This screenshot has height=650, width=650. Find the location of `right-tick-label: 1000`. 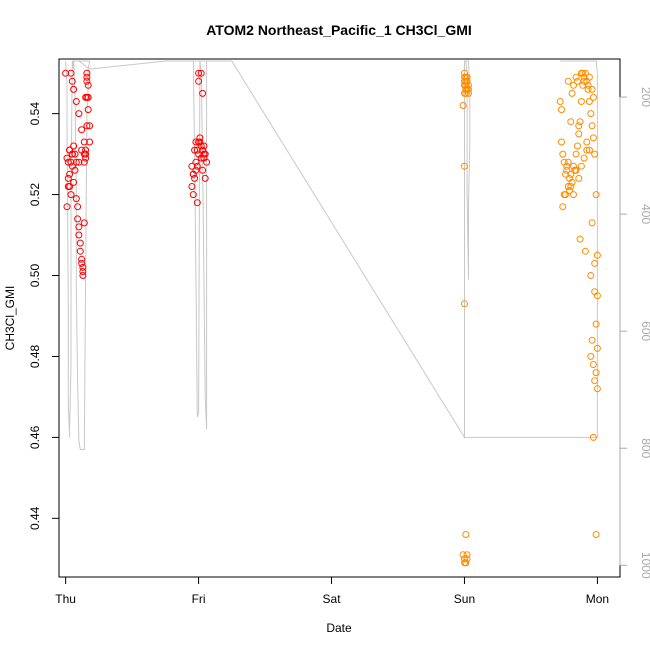

right-tick-label: 1000 is located at coordinates (644, 565).